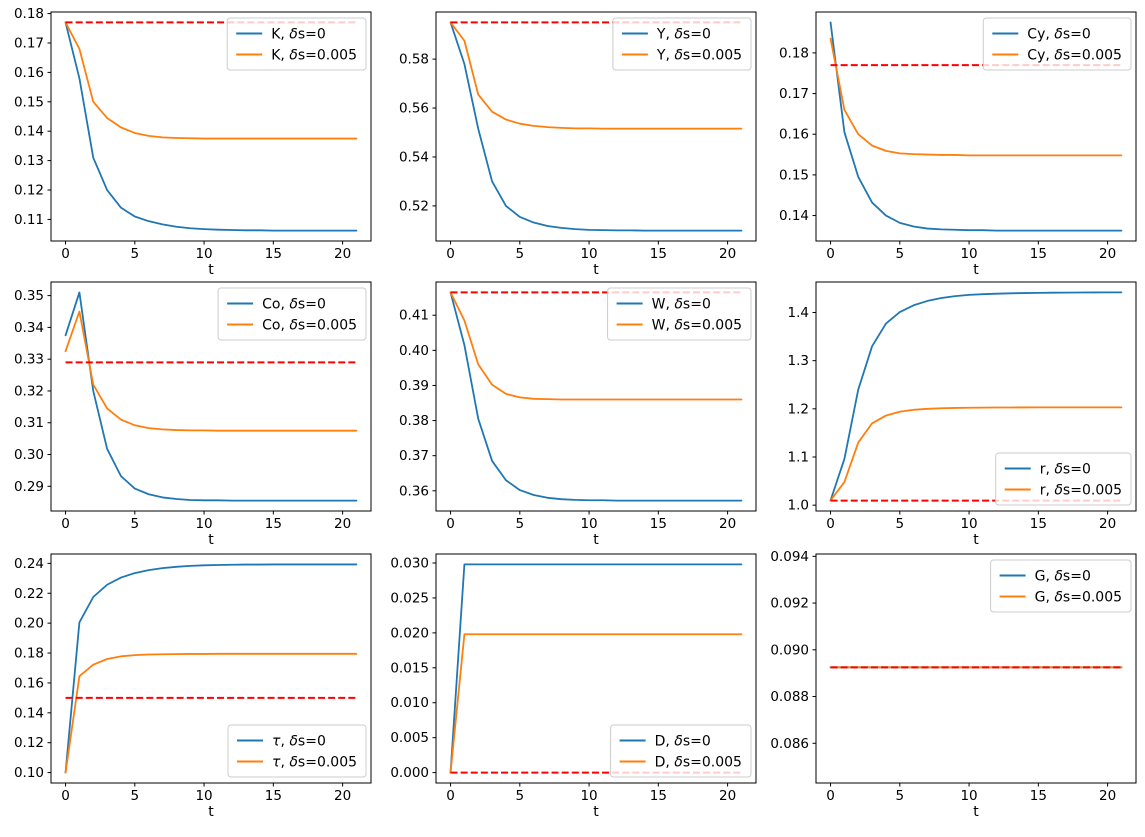  Describe the element at coordinates (830, 524) in the screenshot. I see `x-tick-label: 0` at that location.